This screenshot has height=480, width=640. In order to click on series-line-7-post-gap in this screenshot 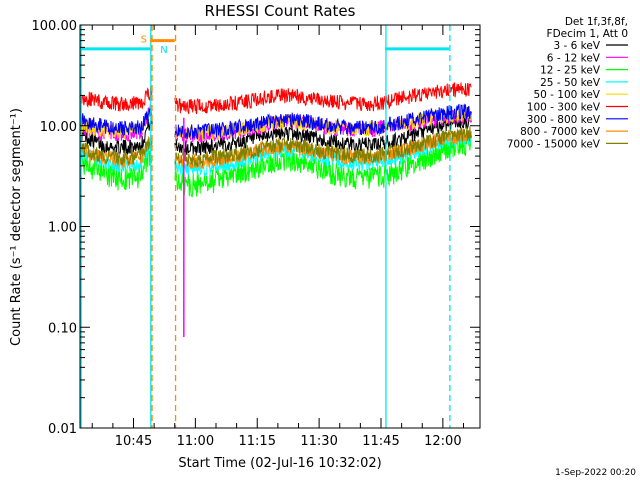, I will do `click(323, 121)`.